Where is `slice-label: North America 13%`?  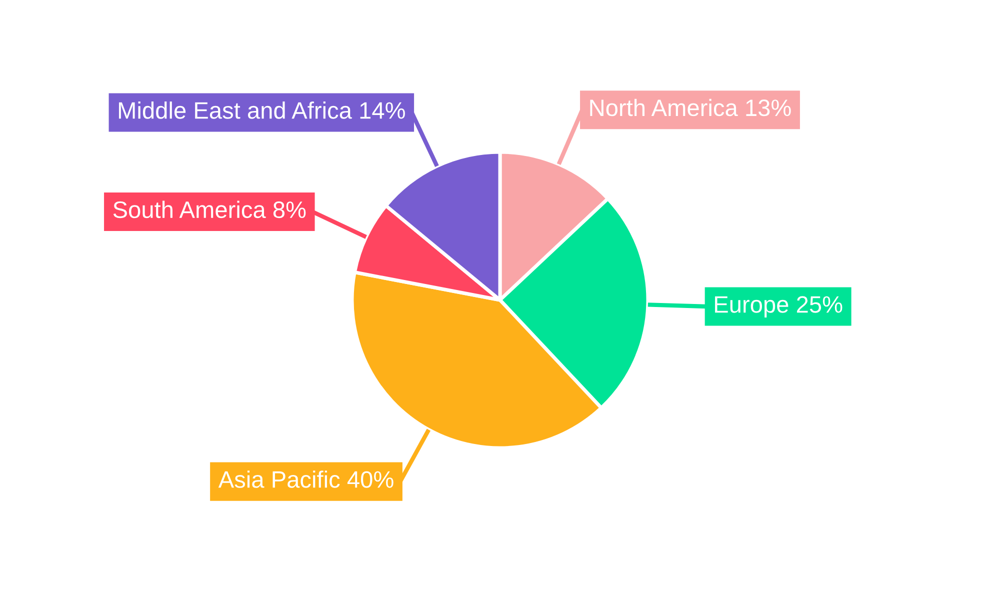
slice-label: North America 13% is located at coordinates (690, 107).